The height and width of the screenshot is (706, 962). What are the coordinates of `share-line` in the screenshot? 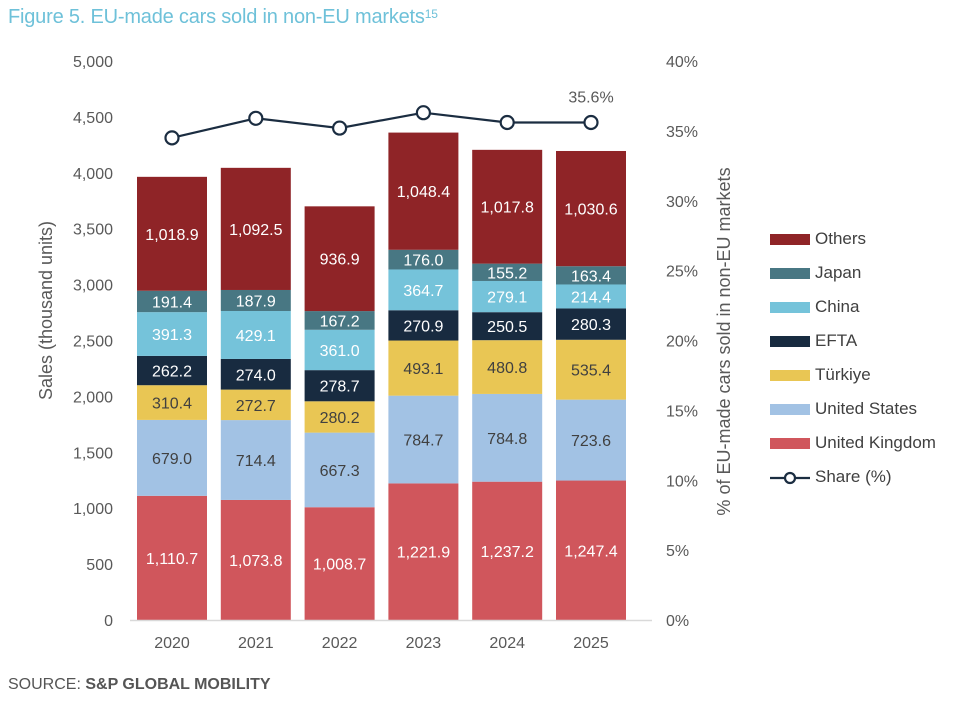 It's located at (381, 125).